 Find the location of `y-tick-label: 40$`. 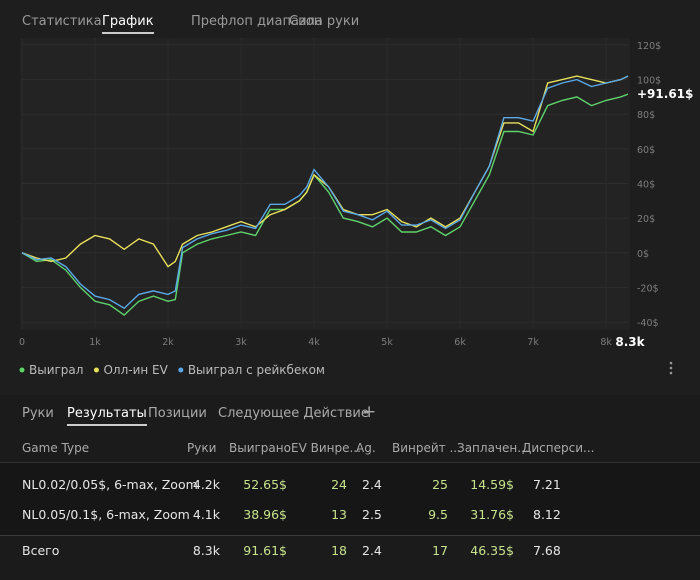

y-tick-label: 40$ is located at coordinates (646, 185).